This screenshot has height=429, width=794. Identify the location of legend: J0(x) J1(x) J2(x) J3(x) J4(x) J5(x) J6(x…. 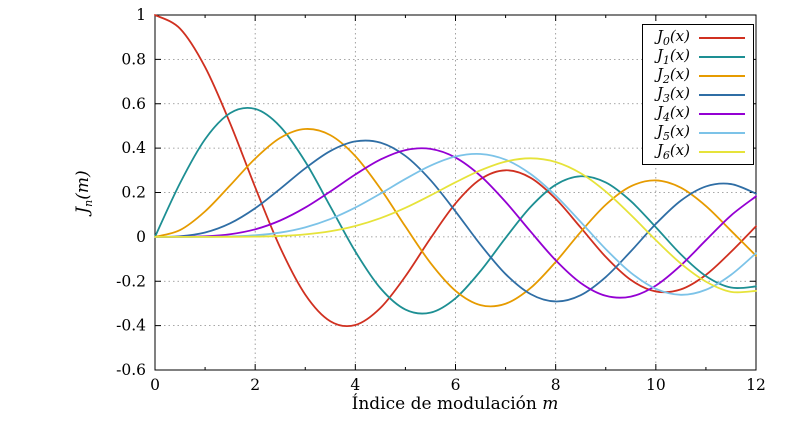
(697, 94).